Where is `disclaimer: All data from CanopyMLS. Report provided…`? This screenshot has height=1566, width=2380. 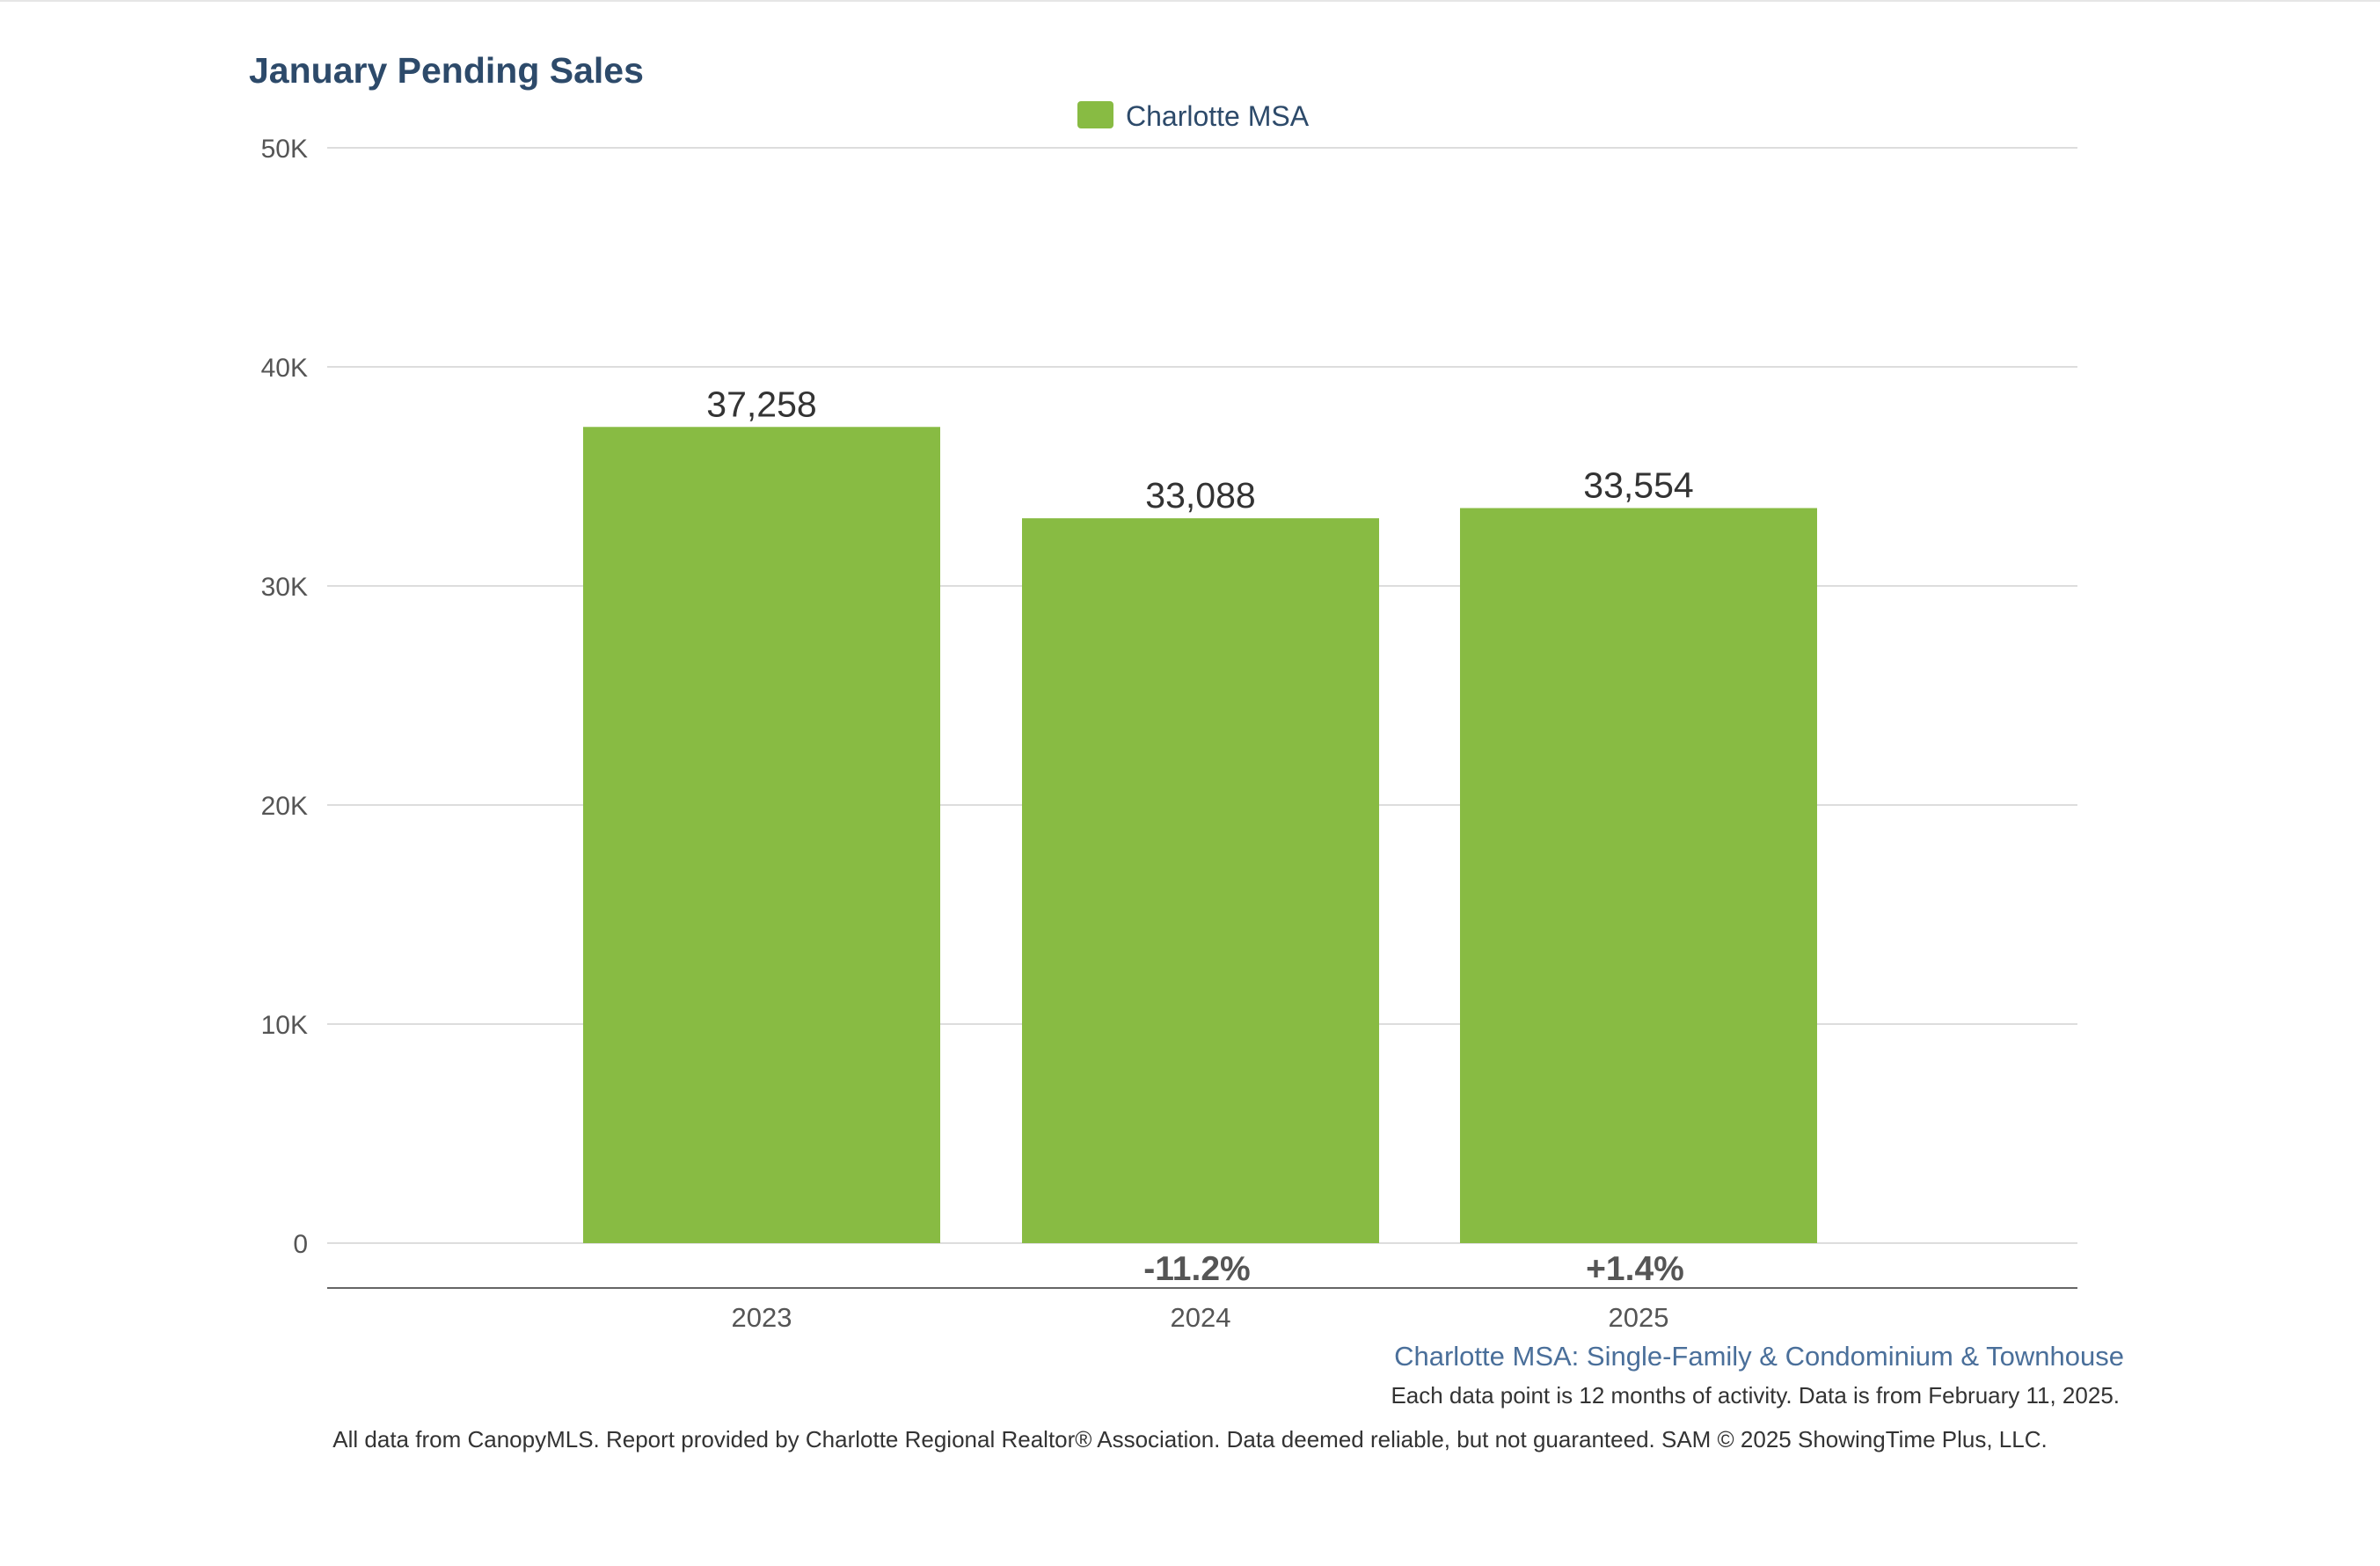 disclaimer: All data from CanopyMLS. Report provided… is located at coordinates (1189, 1439).